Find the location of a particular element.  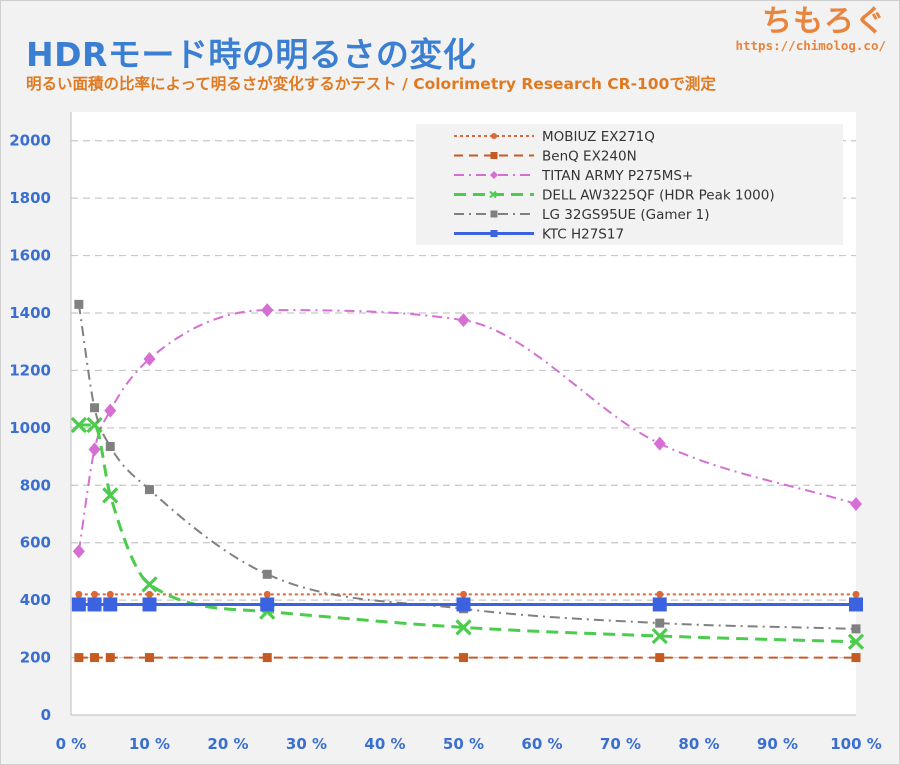

legend-label: LG 32GS95UE (Gamer 1) is located at coordinates (626, 215).